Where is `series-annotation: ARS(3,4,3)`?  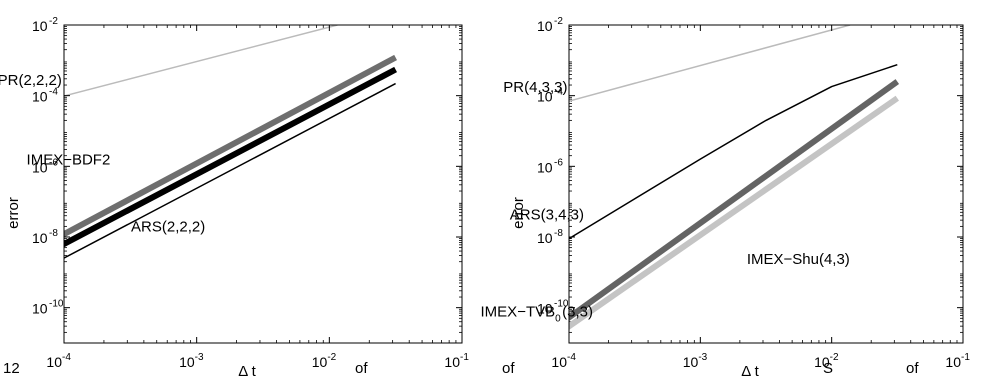
series-annotation: ARS(3,4,3) is located at coordinates (547, 215).